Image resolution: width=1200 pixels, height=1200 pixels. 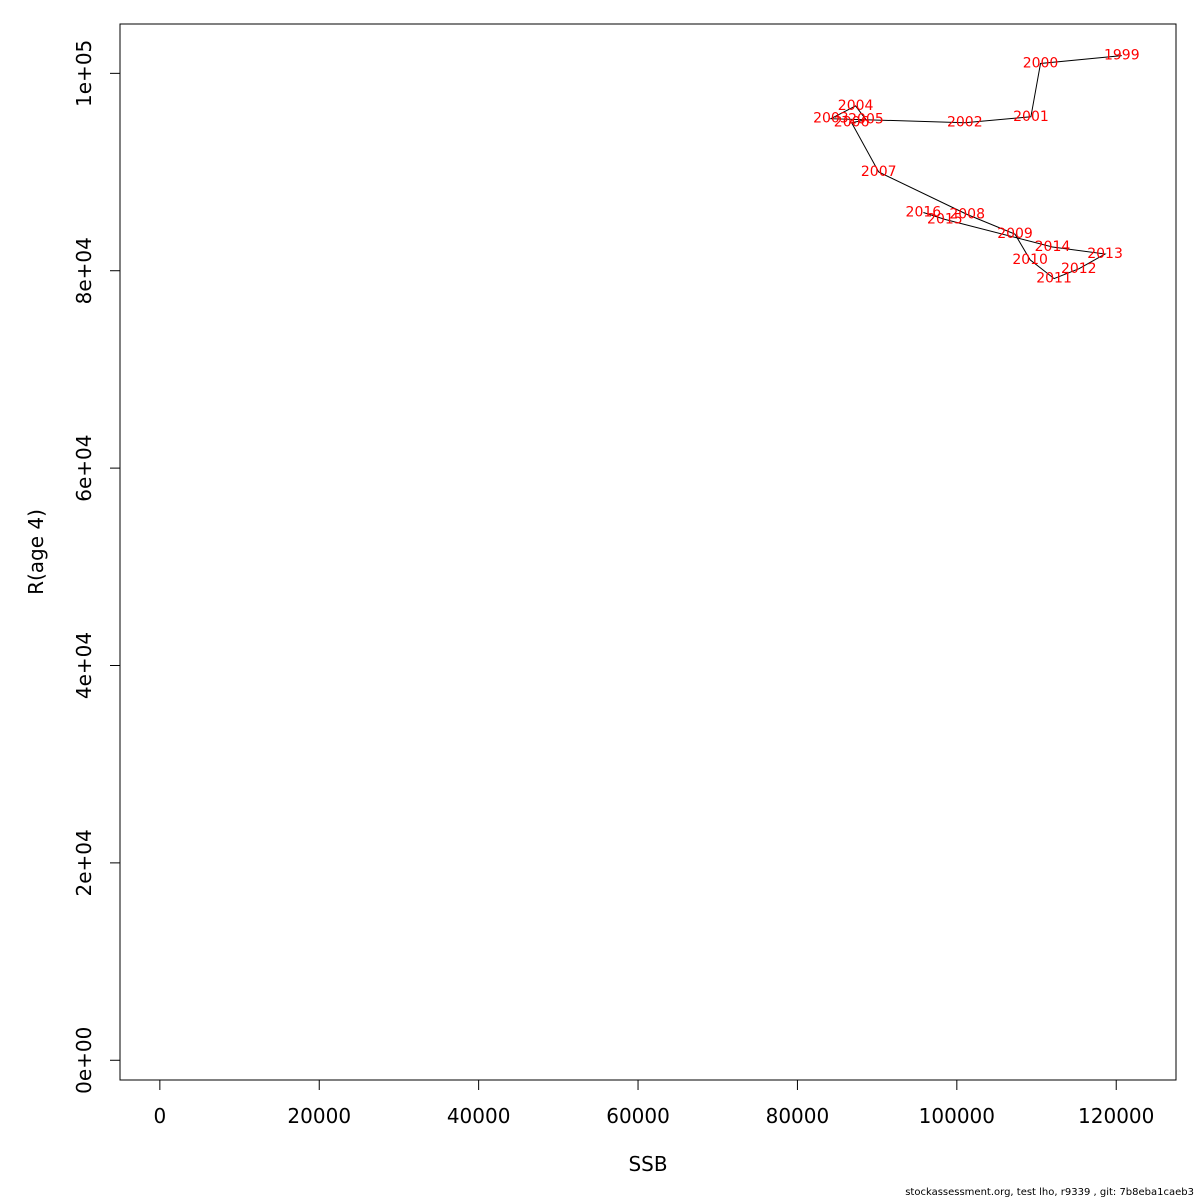 What do you see at coordinates (84, 1060) in the screenshot?
I see `y-tick-label: 0e+00` at bounding box center [84, 1060].